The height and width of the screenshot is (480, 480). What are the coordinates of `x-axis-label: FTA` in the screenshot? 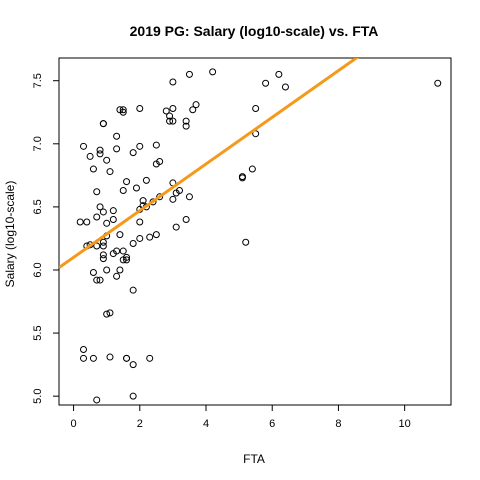 It's located at (254, 459).